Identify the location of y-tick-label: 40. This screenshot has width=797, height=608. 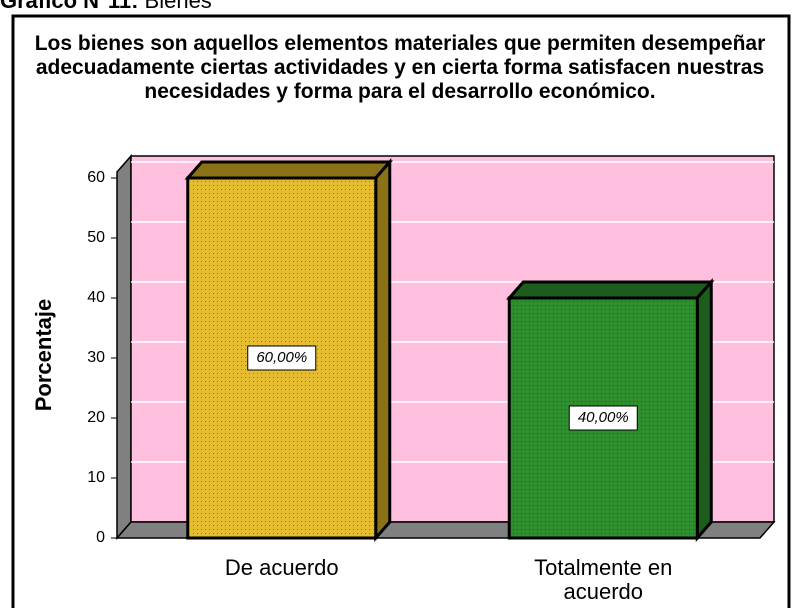
(96, 297).